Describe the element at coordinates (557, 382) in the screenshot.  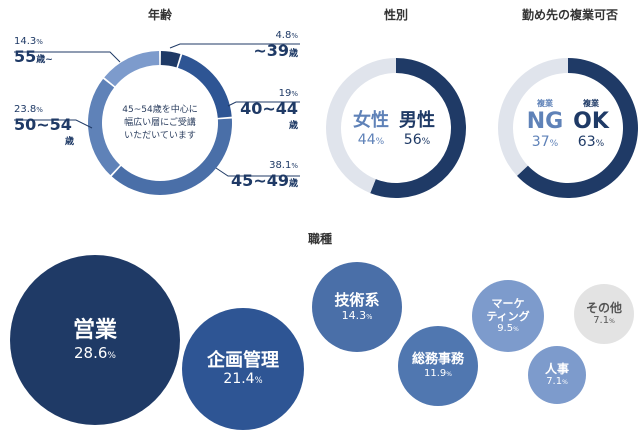
I see `bubble-hr-value: 7.1%` at that location.